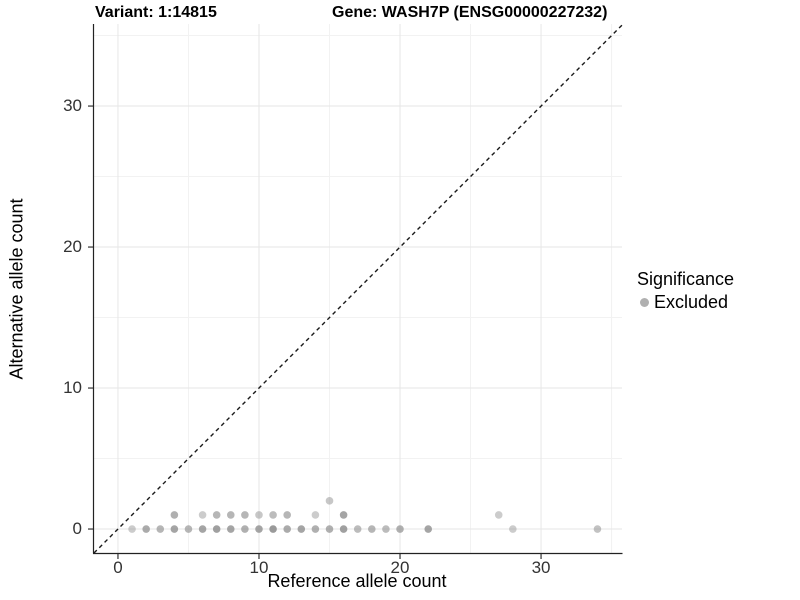 Image resolution: width=800 pixels, height=600 pixels. Describe the element at coordinates (400, 567) in the screenshot. I see `x-tick-label: 20` at that location.